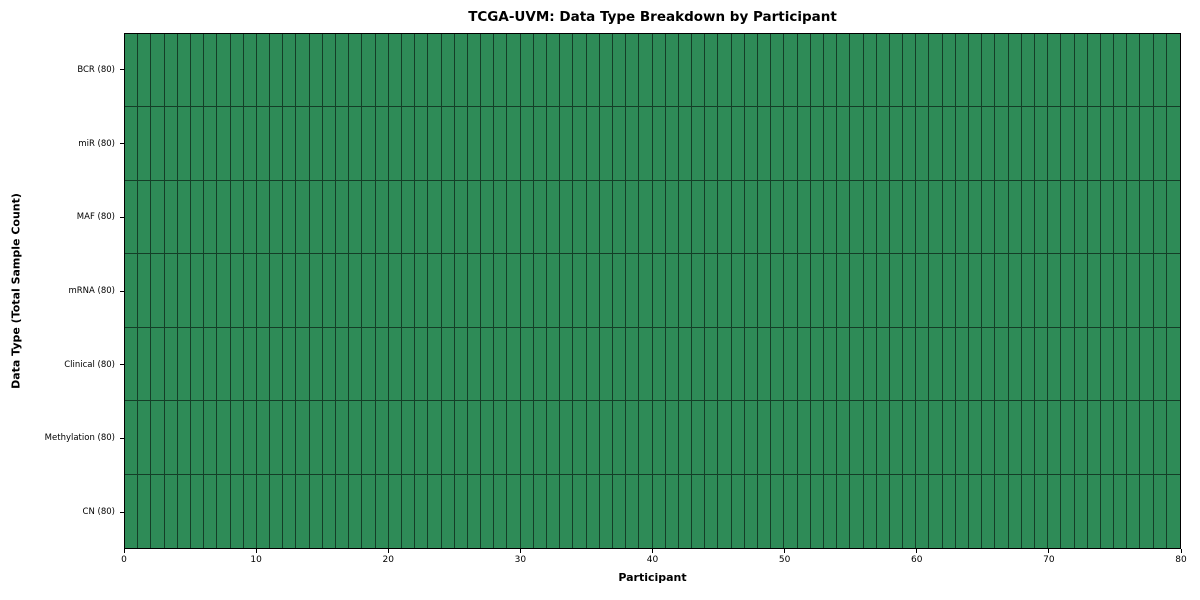 This screenshot has width=1200, height=600. I want to click on x-tick-label: 70, so click(1049, 560).